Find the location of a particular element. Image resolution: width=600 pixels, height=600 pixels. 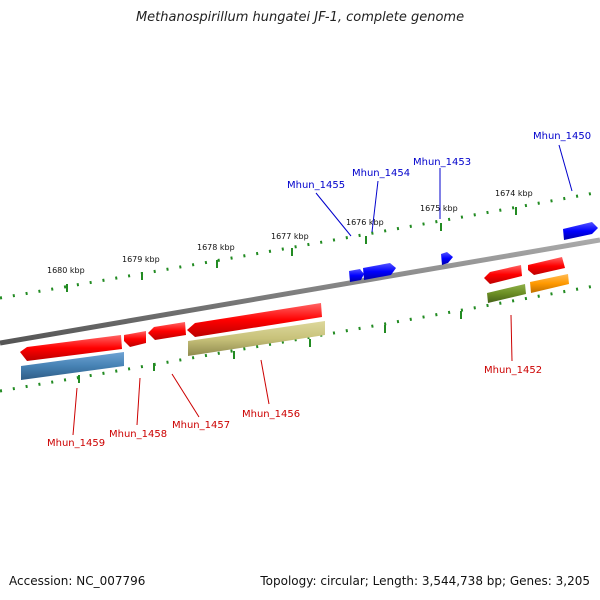

kbp-label: 1679 kbp is located at coordinates (141, 259).